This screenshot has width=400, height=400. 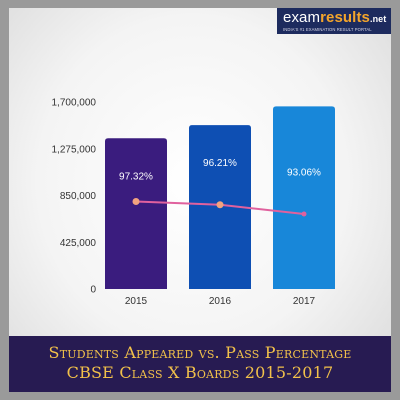 I want to click on y-tick-label: 425,000, so click(x=78, y=243).